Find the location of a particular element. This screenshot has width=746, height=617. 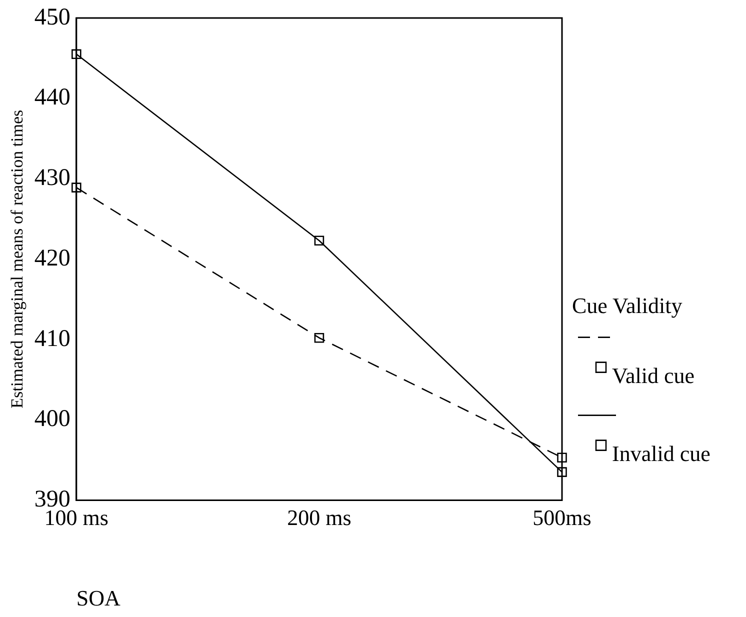

y-tick-label: 450 is located at coordinates (52, 17).